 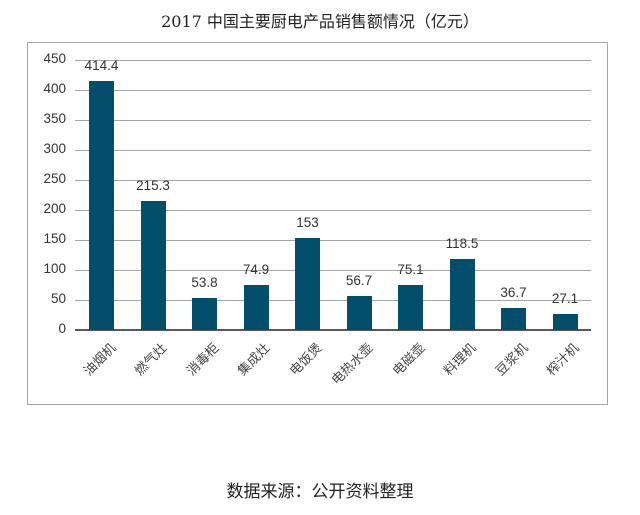 I want to click on y-tick-label: 450, so click(x=54, y=58).